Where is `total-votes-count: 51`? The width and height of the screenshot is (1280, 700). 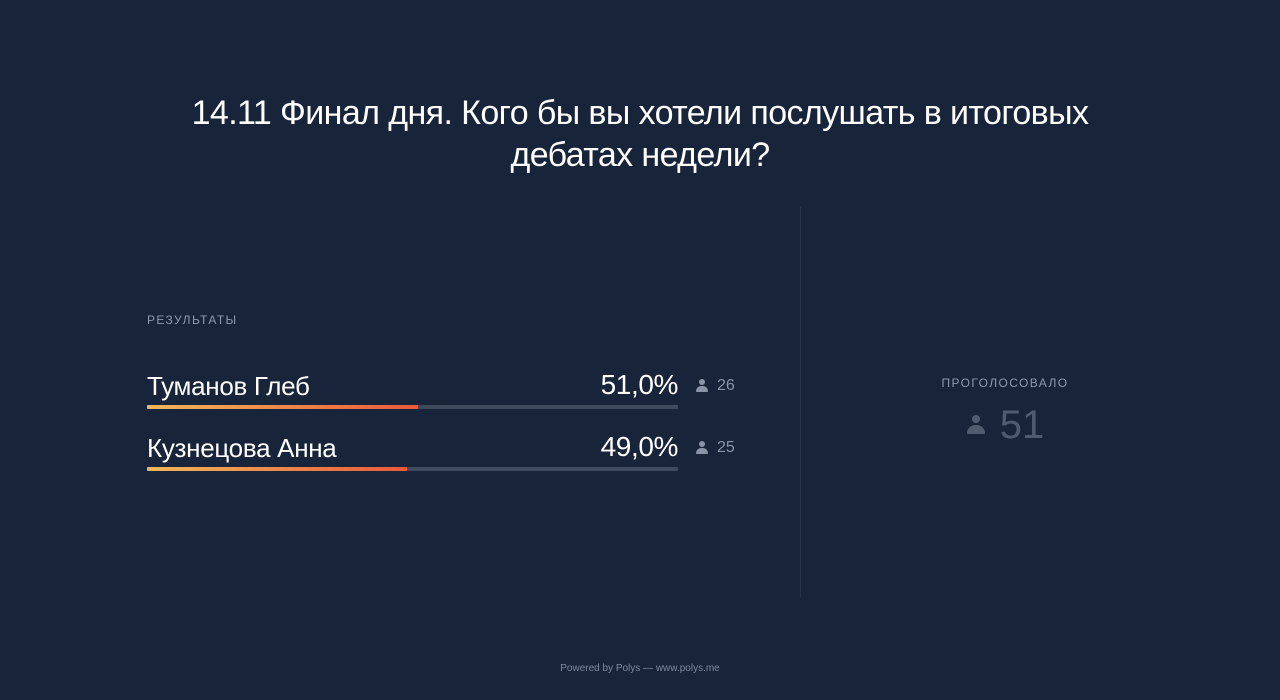
total-votes-count: 51 is located at coordinates (1005, 425).